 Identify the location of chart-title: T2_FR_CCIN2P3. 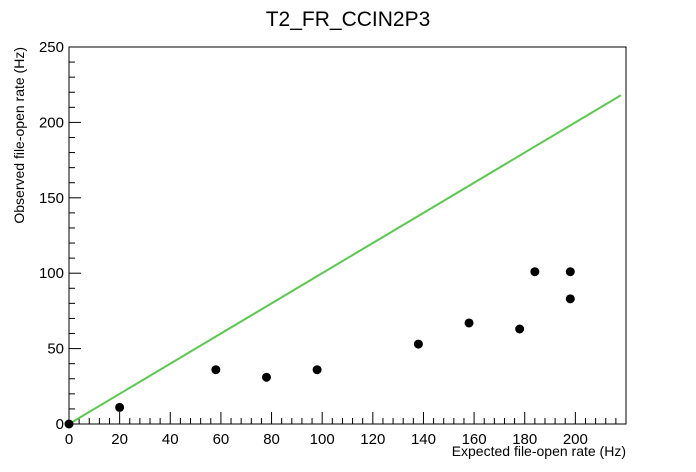
(348, 19).